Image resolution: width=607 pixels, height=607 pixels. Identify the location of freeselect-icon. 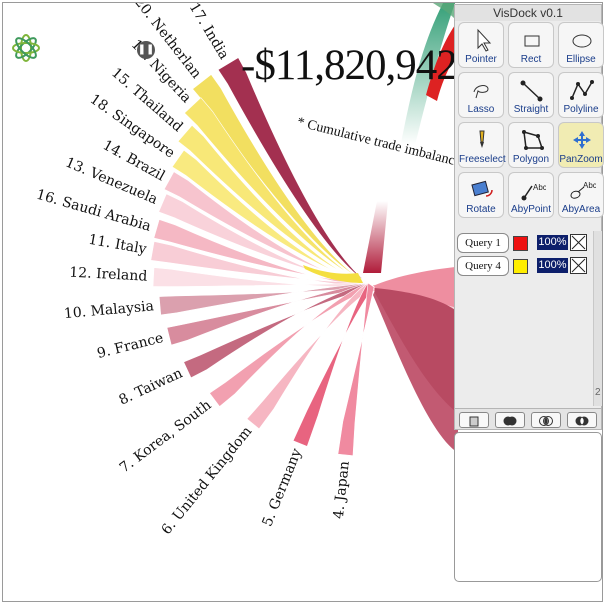
(482, 139).